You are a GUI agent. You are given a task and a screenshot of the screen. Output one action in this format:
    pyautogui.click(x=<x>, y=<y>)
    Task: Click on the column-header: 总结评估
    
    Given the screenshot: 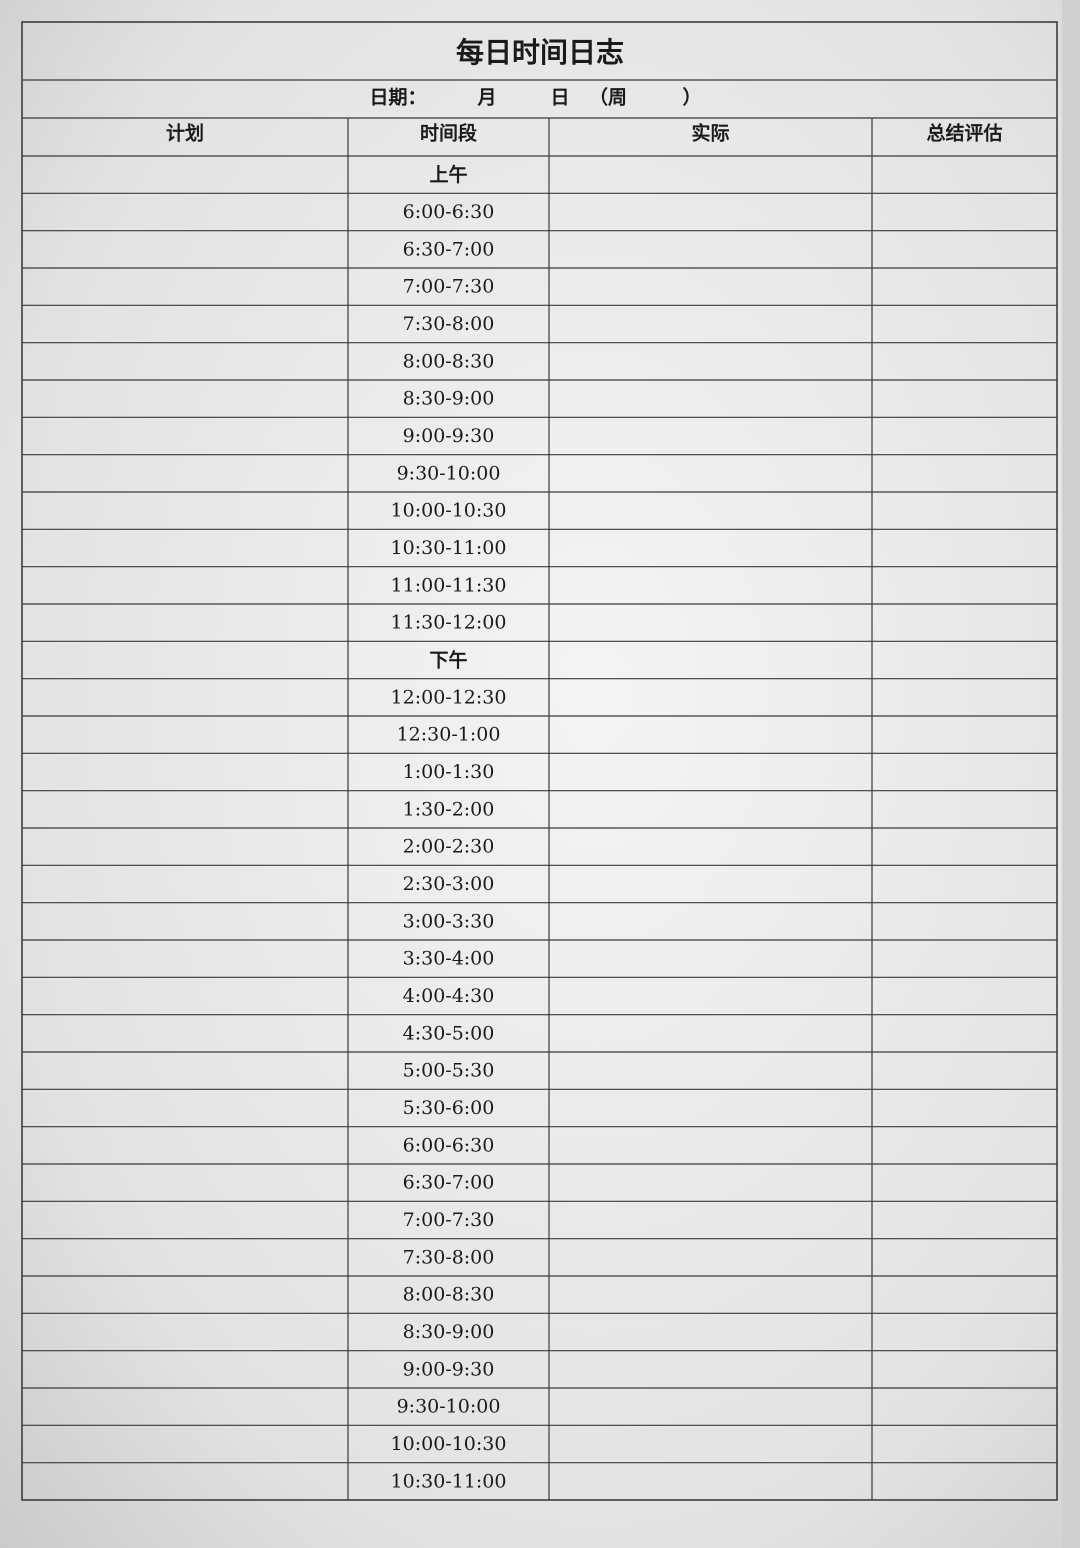 What is the action you would take?
    pyautogui.click(x=964, y=133)
    